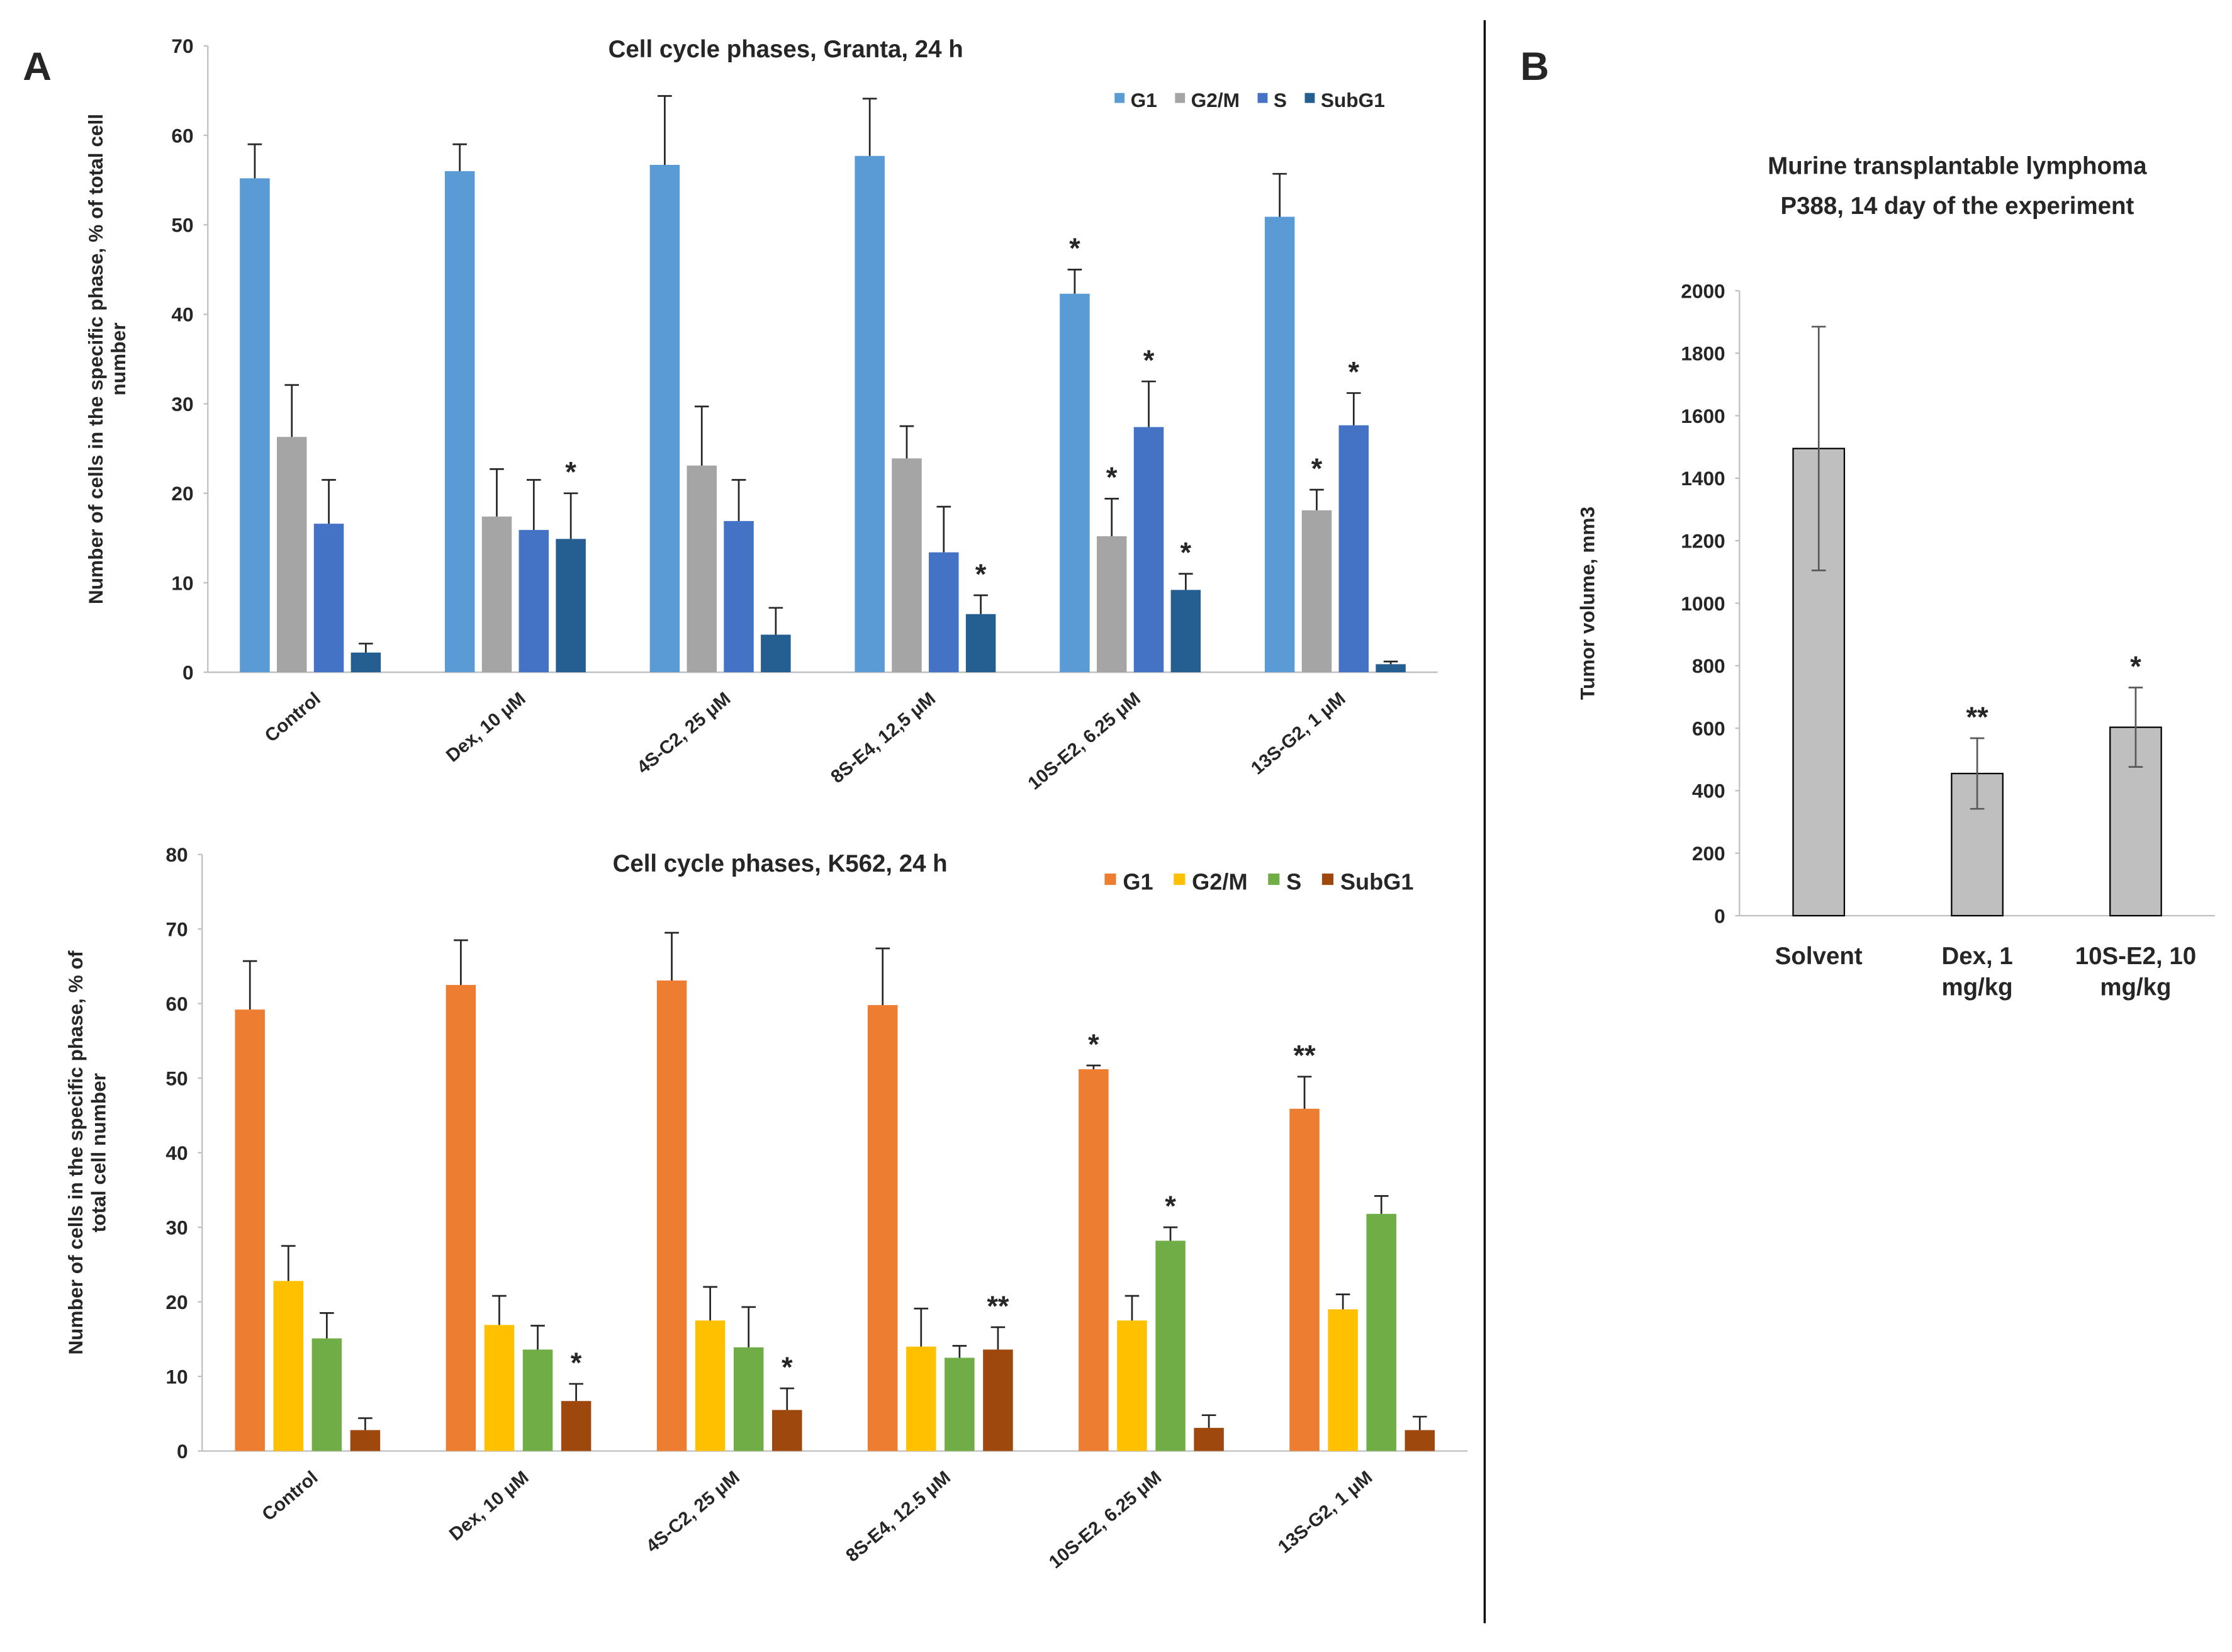  I want to click on x-tick-label: Dex, 1 mg/kg, so click(1976, 972).